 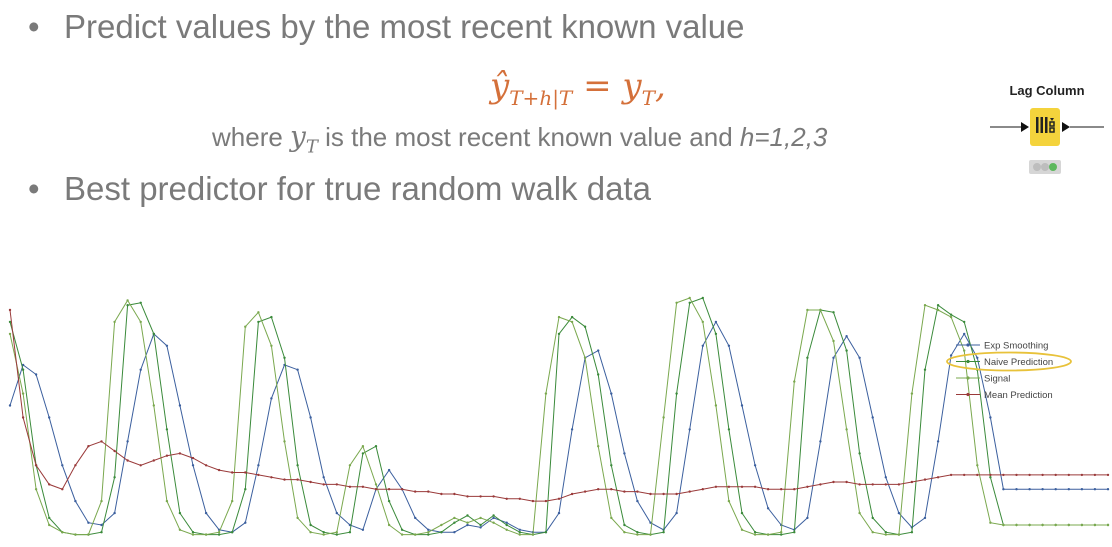 I want to click on node-title: Lag Column, so click(x=1047, y=90).